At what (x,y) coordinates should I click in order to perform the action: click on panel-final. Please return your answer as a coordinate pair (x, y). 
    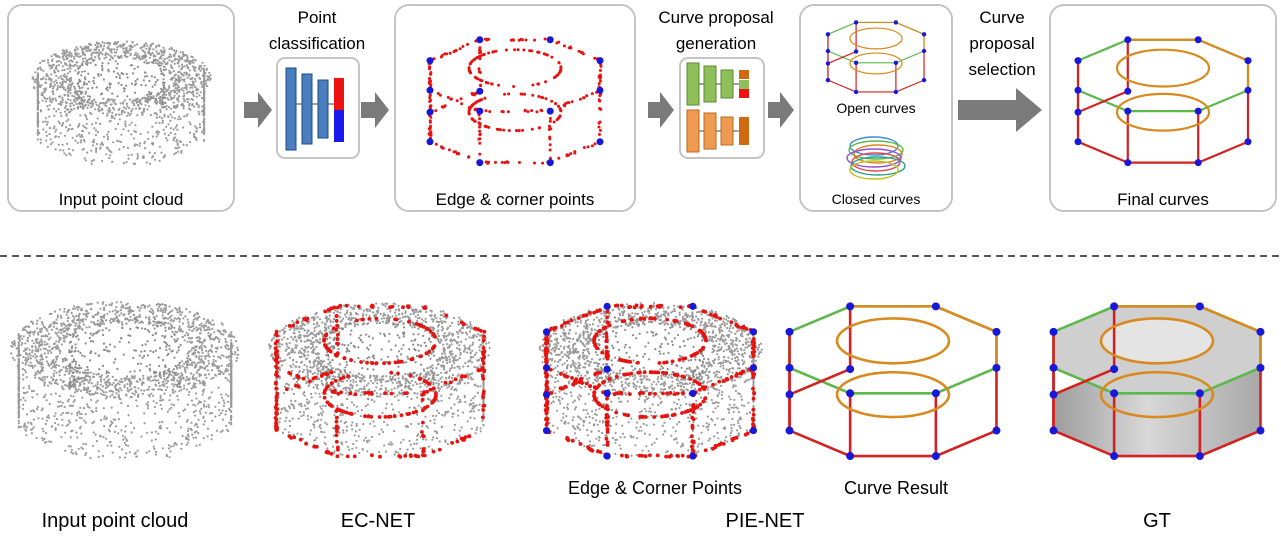
    Looking at the image, I should click on (1163, 108).